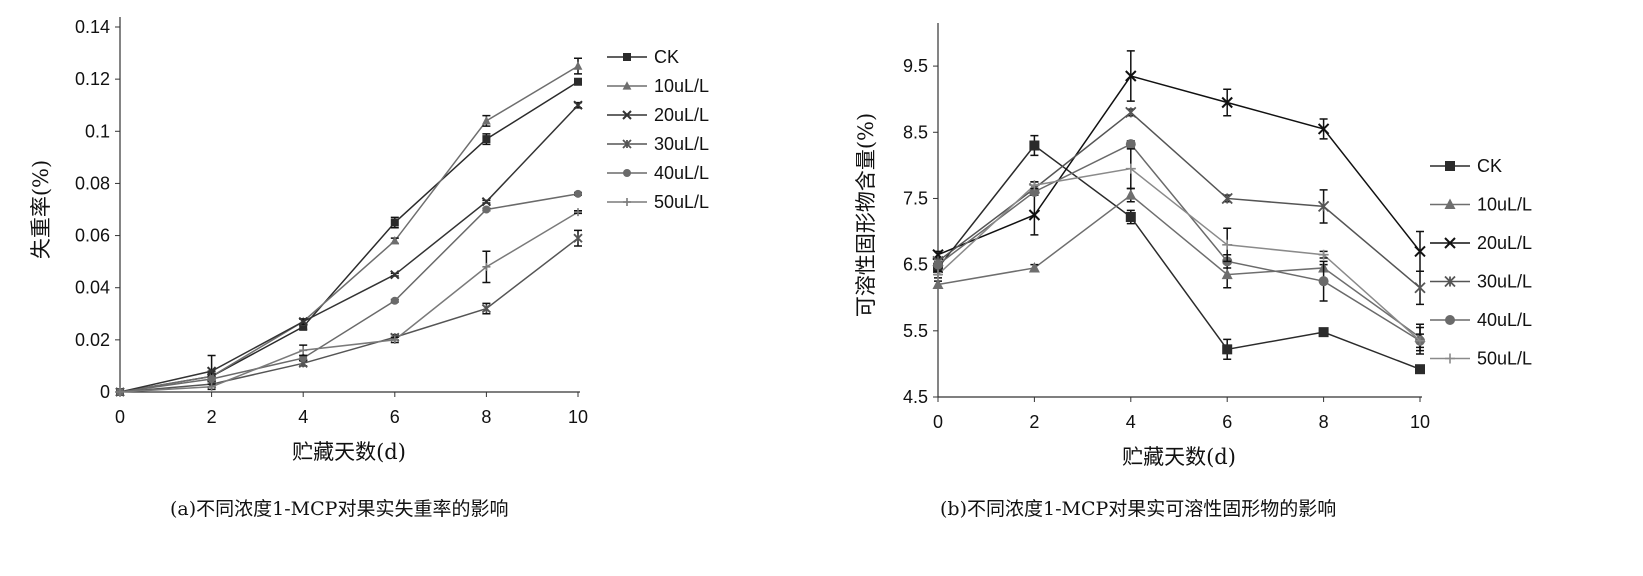  I want to click on x-axis-title: 贮藏天数(d), so click(1179, 457).